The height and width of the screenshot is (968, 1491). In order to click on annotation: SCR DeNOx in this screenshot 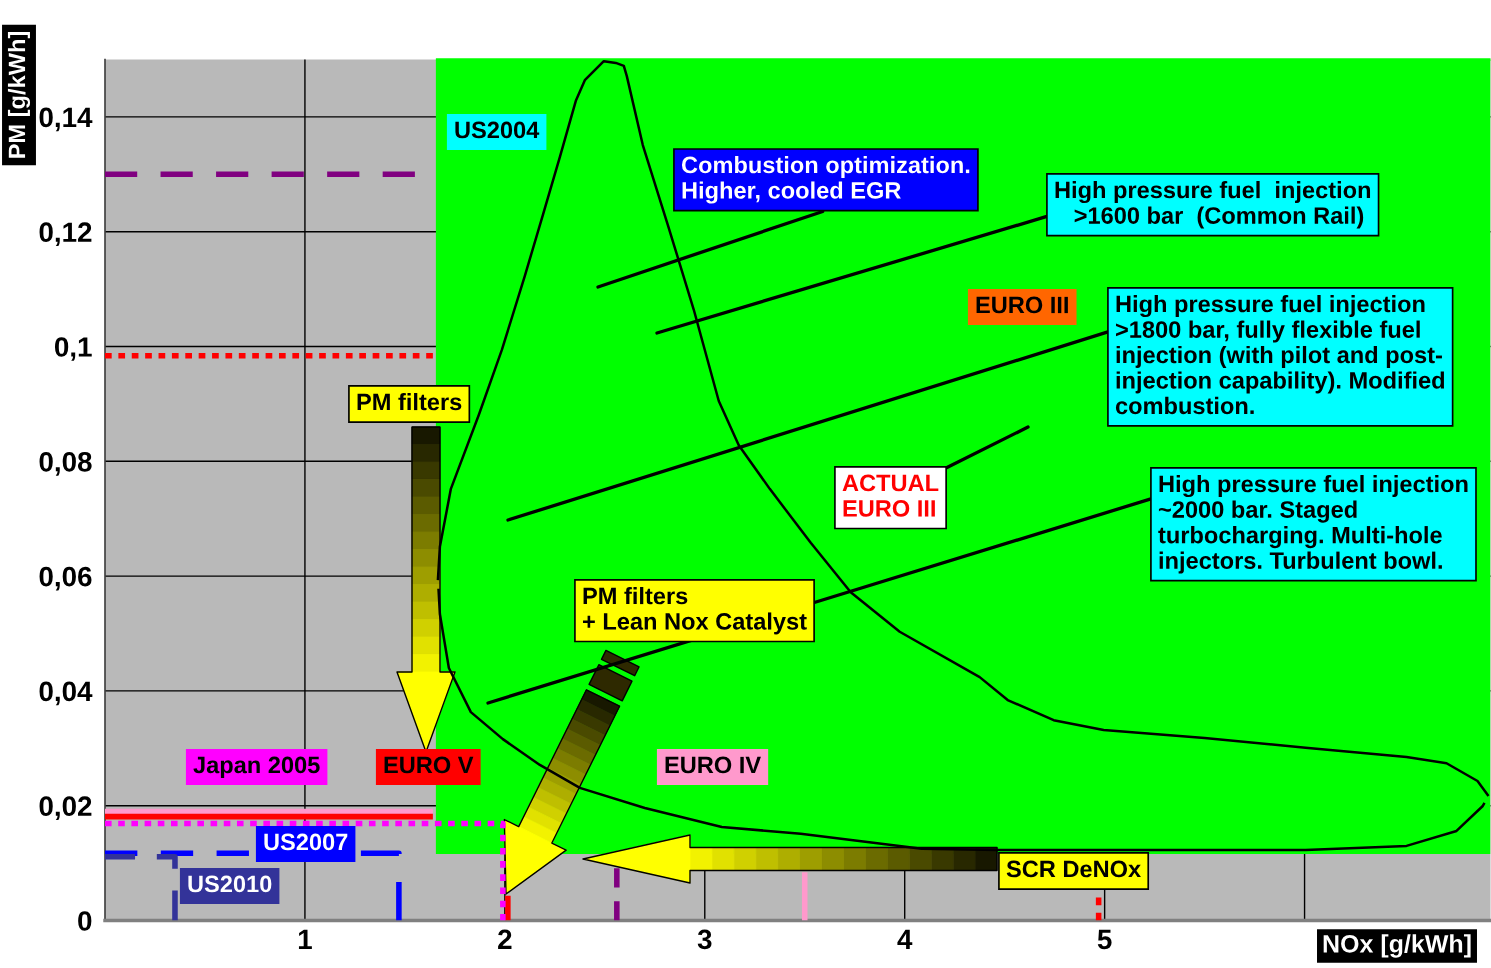, I will do `click(1073, 869)`.